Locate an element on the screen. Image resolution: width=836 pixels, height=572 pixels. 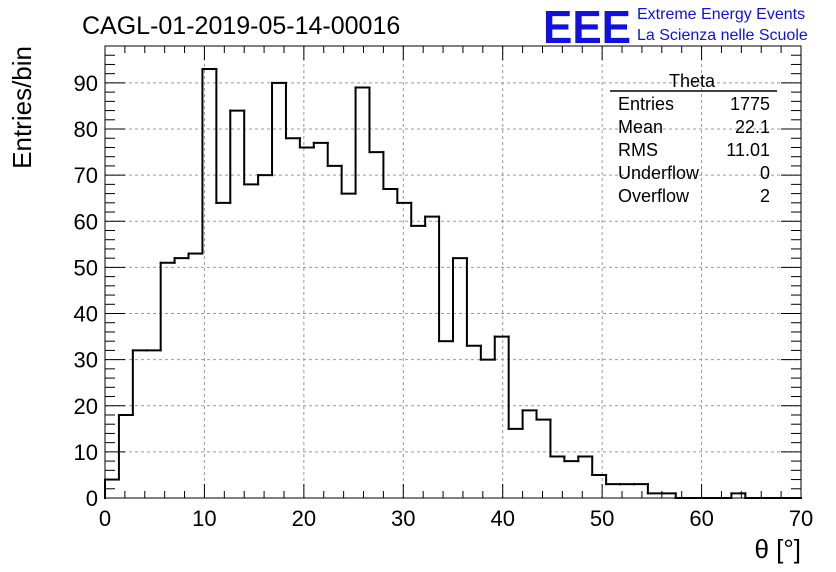
stats-row-label: Mean is located at coordinates (640, 127).